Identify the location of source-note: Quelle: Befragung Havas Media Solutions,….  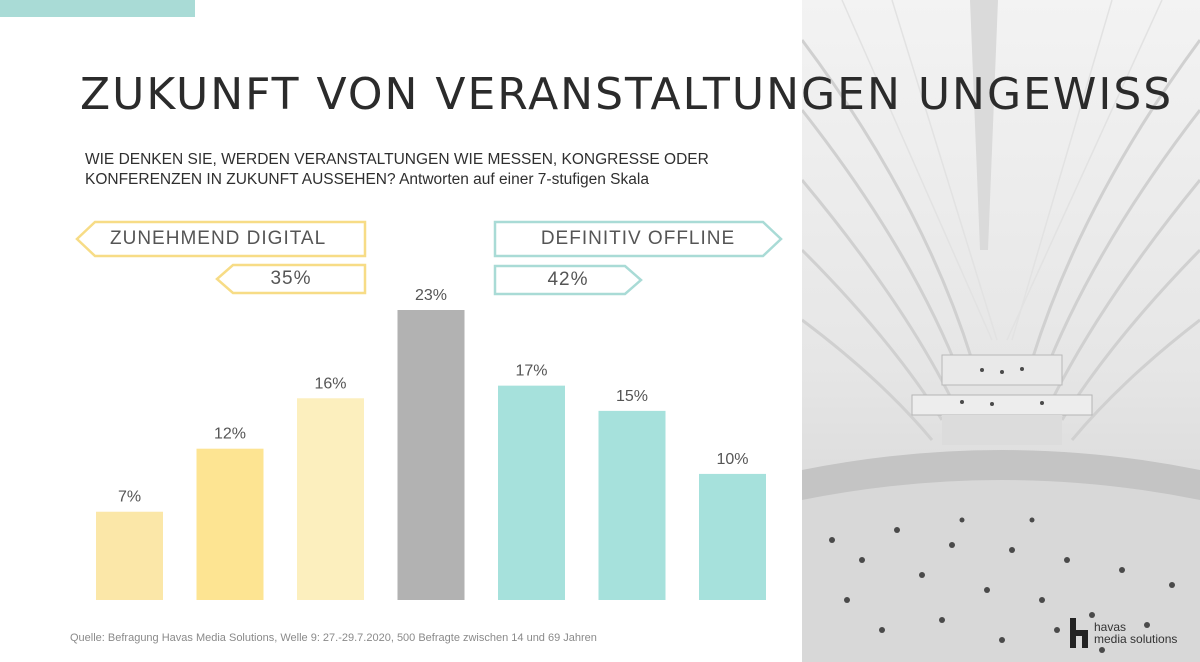
(333, 638).